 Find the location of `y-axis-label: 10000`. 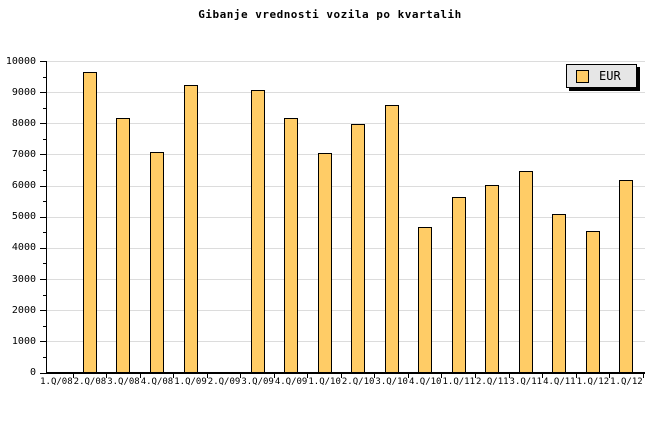

y-axis-label: 10000 is located at coordinates (20, 61).